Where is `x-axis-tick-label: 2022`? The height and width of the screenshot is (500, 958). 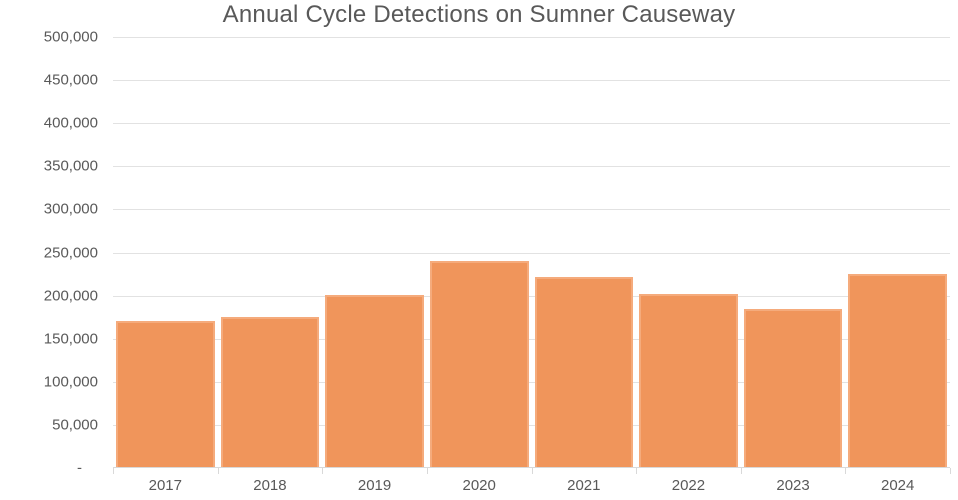 x-axis-tick-label: 2022 is located at coordinates (688, 485).